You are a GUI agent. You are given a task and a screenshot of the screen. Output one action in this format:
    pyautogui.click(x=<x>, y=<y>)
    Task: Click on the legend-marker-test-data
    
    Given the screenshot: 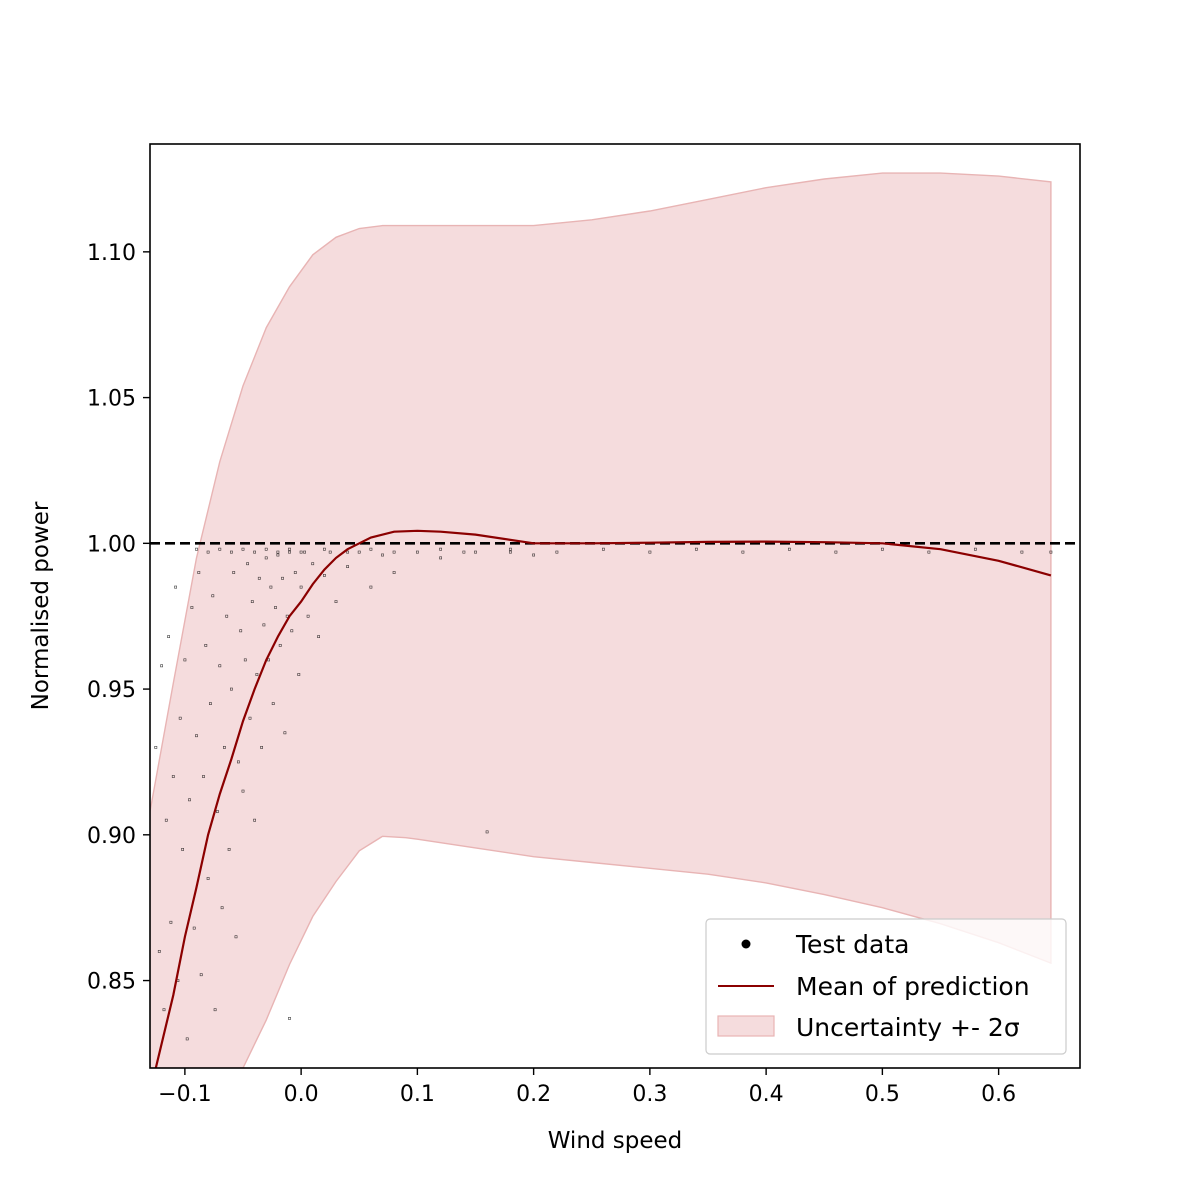 What is the action you would take?
    pyautogui.click(x=746, y=944)
    